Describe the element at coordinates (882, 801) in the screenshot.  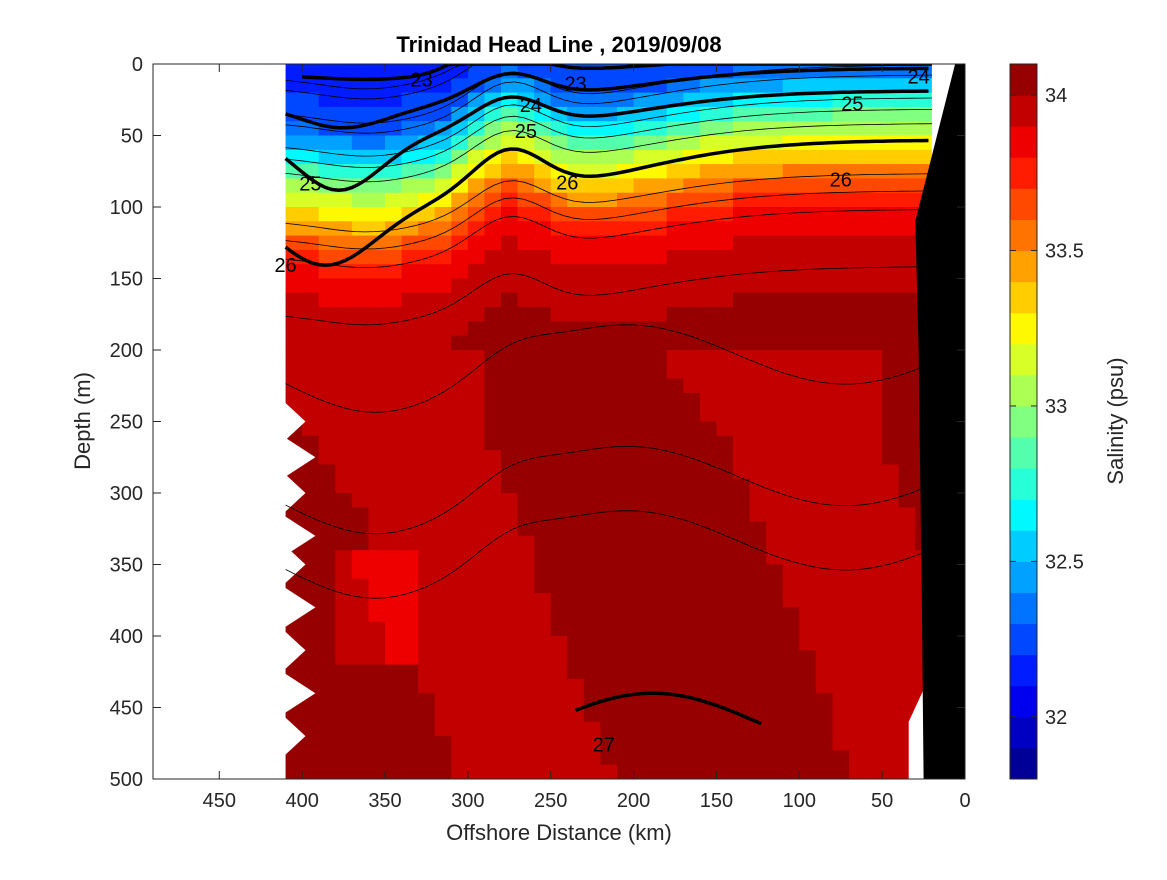
I see `x-tick-label: 50` at that location.